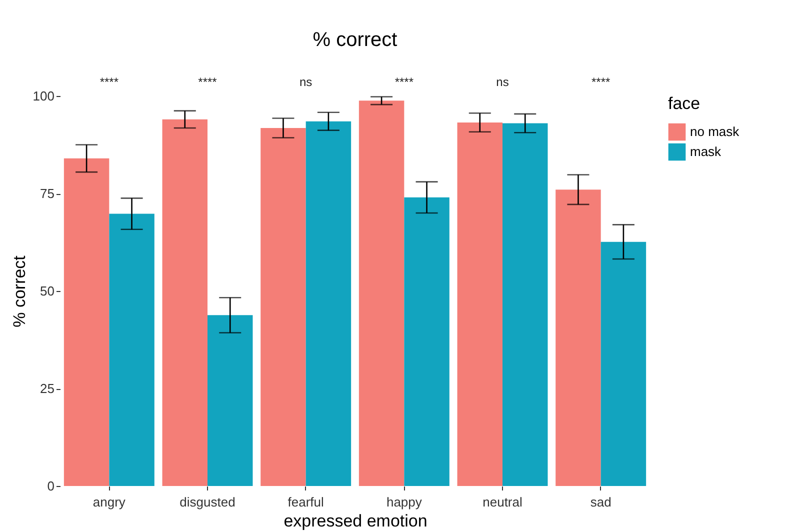  Describe the element at coordinates (47, 291) in the screenshot. I see `y-tick-label: 50` at that location.